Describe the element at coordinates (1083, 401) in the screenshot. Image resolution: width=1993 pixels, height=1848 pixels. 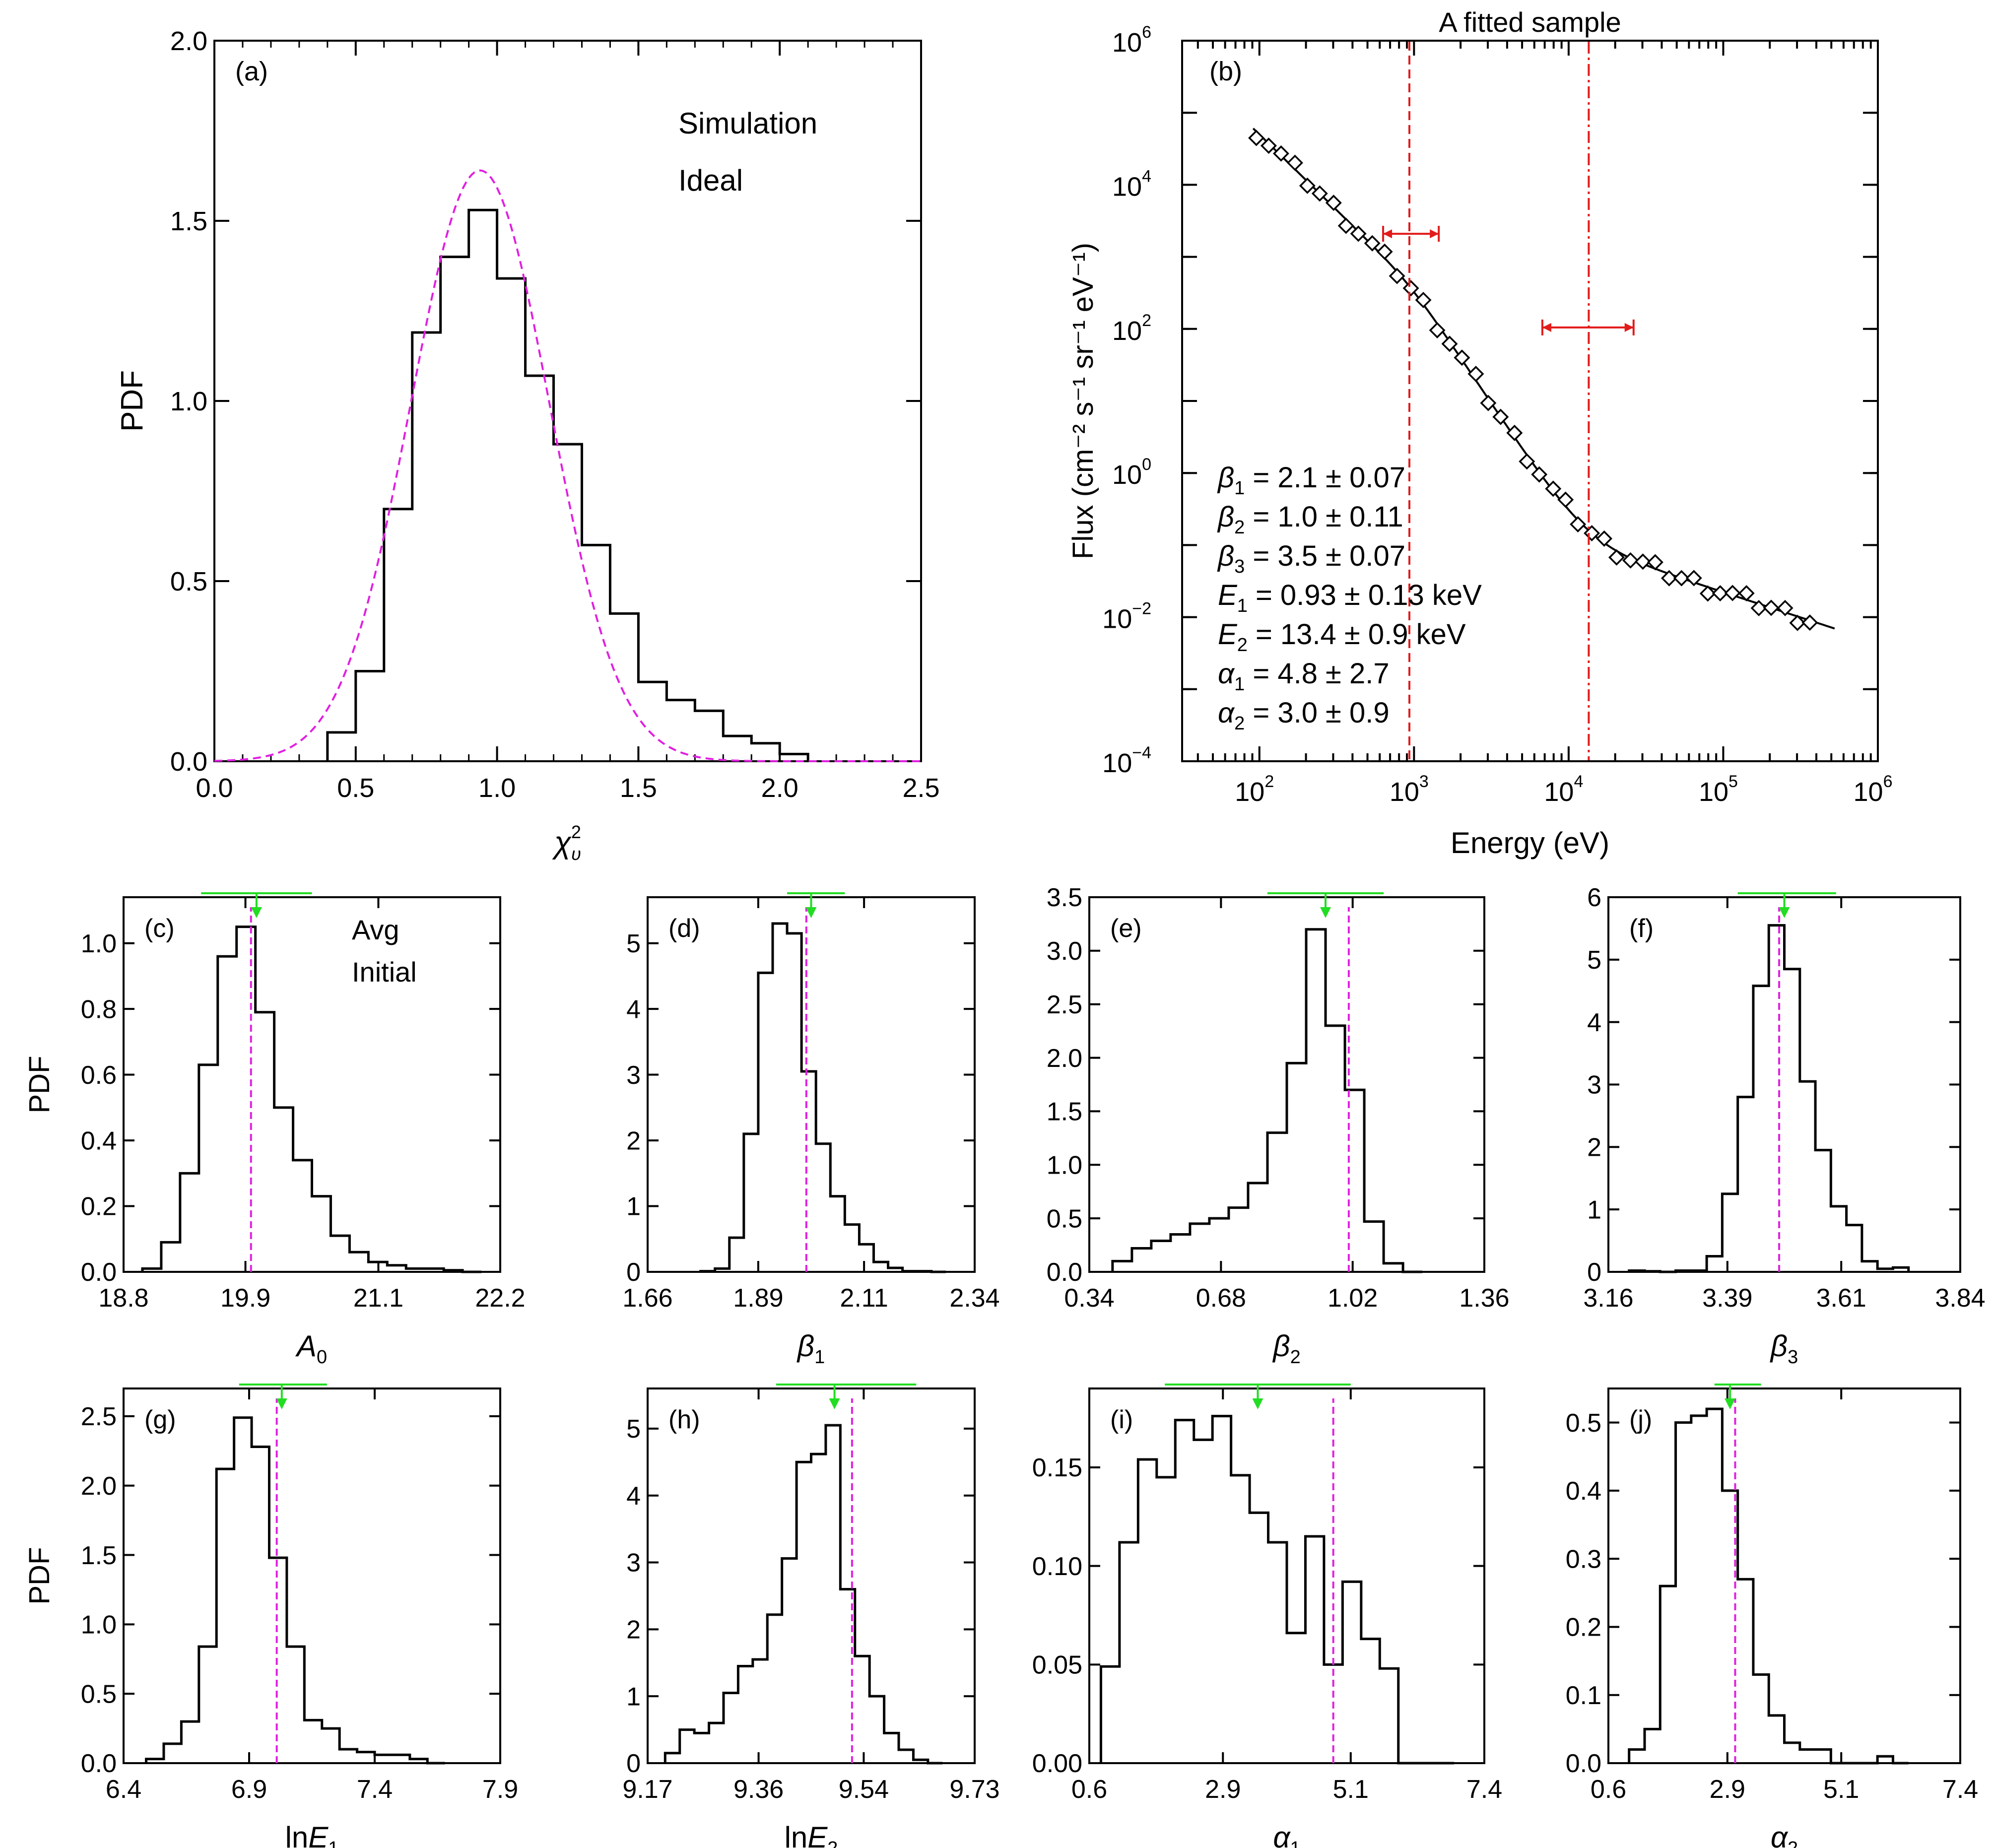
I see `y-axis-label: Flux (cm⁻² s⁻¹ sr⁻¹ eV⁻¹)` at that location.